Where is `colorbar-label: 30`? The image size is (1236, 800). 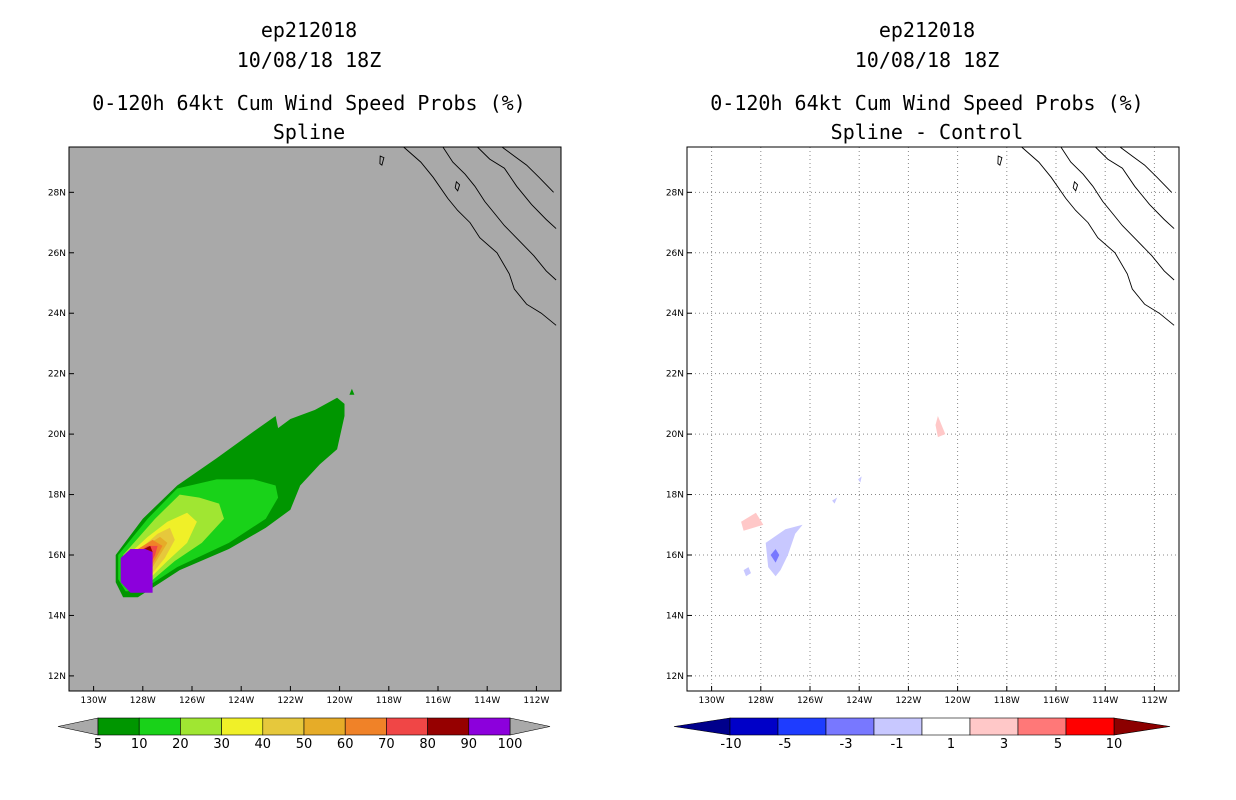
colorbar-label: 30 is located at coordinates (221, 744).